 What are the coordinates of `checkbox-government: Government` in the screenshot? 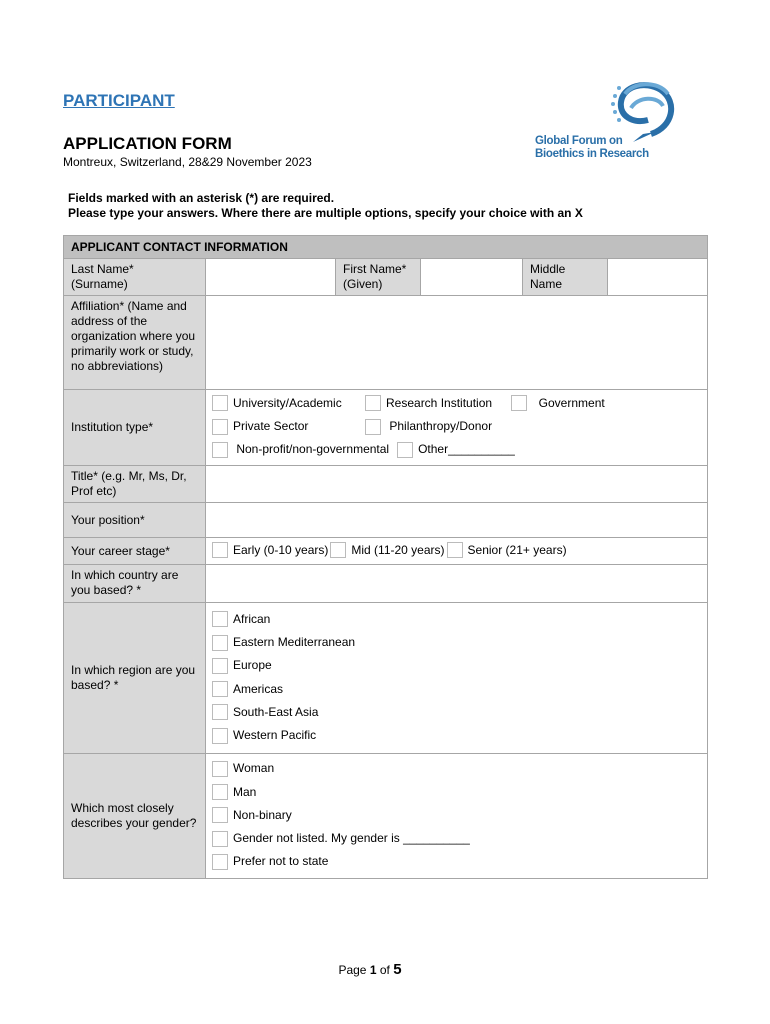 It's located at (558, 403).